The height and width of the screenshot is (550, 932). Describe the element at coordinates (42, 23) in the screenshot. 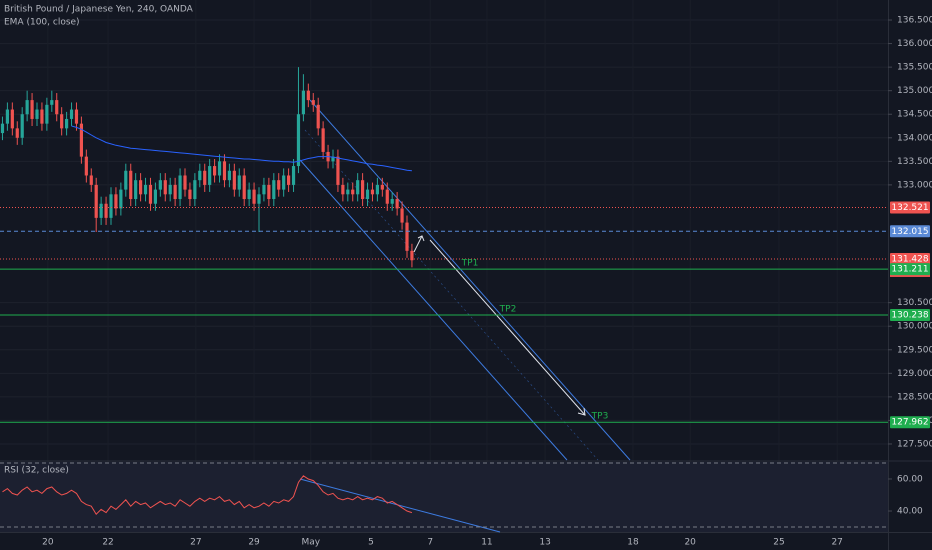

I see `indicator-label: EMA (100, close)` at that location.